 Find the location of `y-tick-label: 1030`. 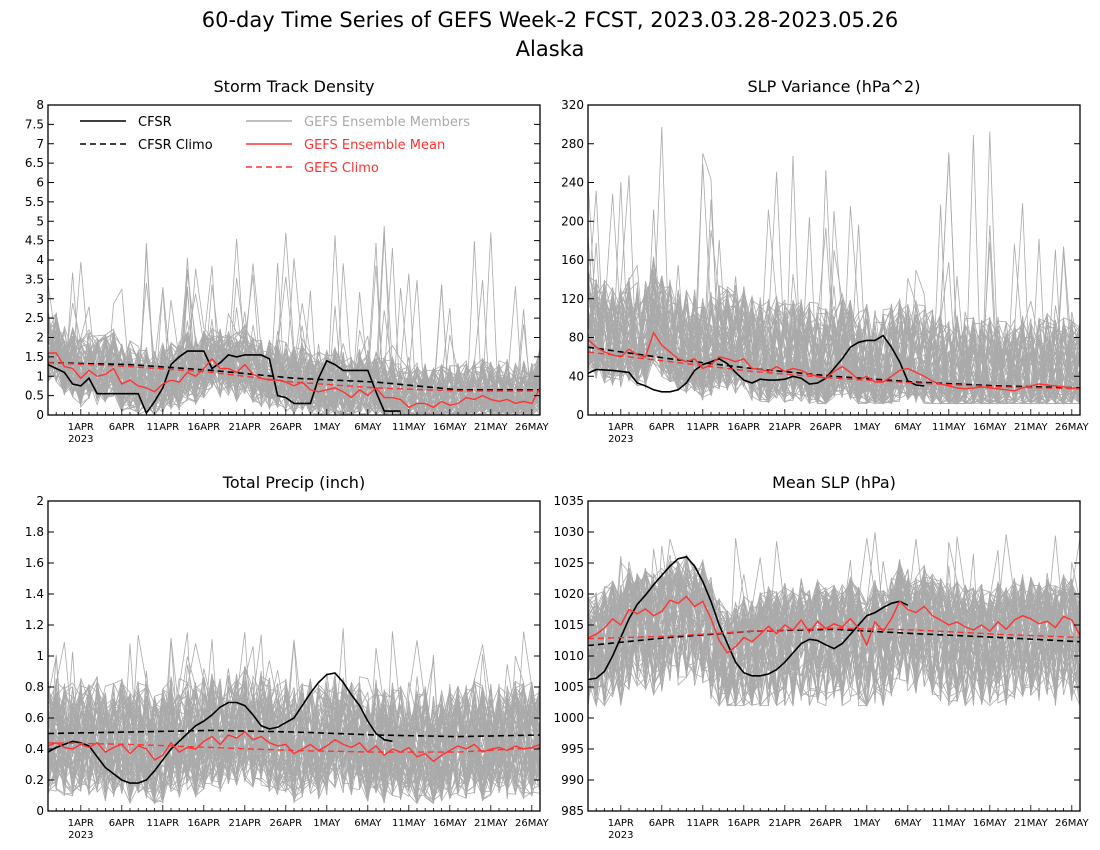

y-tick-label: 1030 is located at coordinates (568, 532).